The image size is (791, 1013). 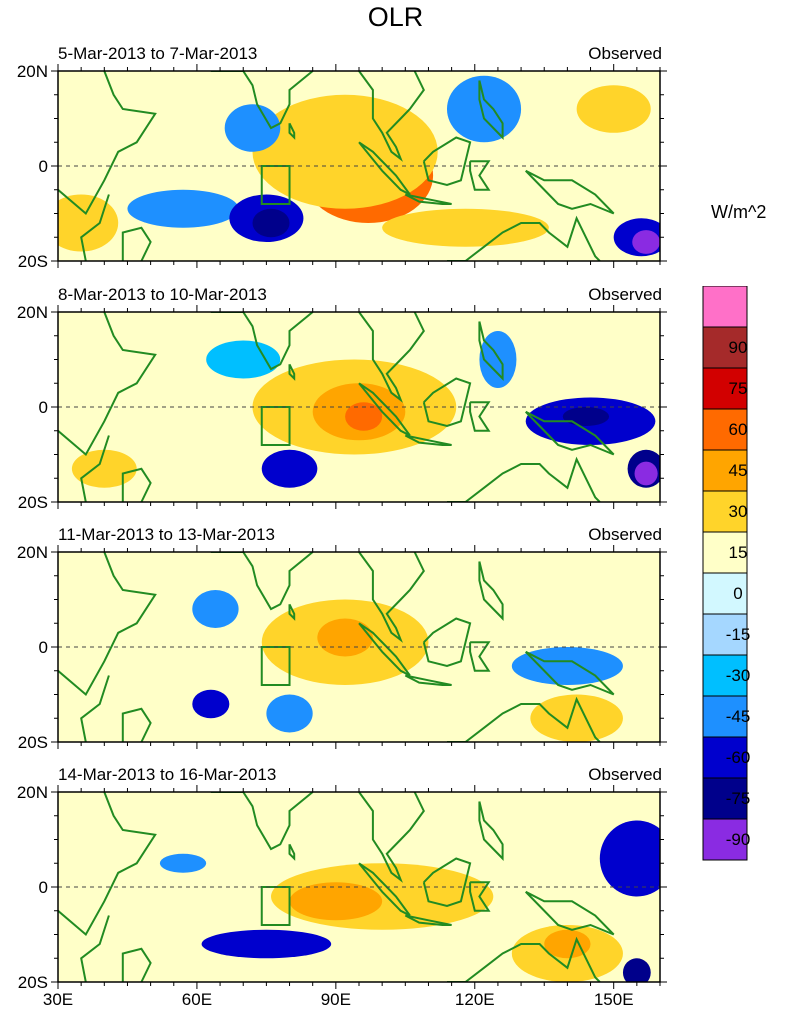 I want to click on colorbar-label: 0, so click(x=738, y=593).